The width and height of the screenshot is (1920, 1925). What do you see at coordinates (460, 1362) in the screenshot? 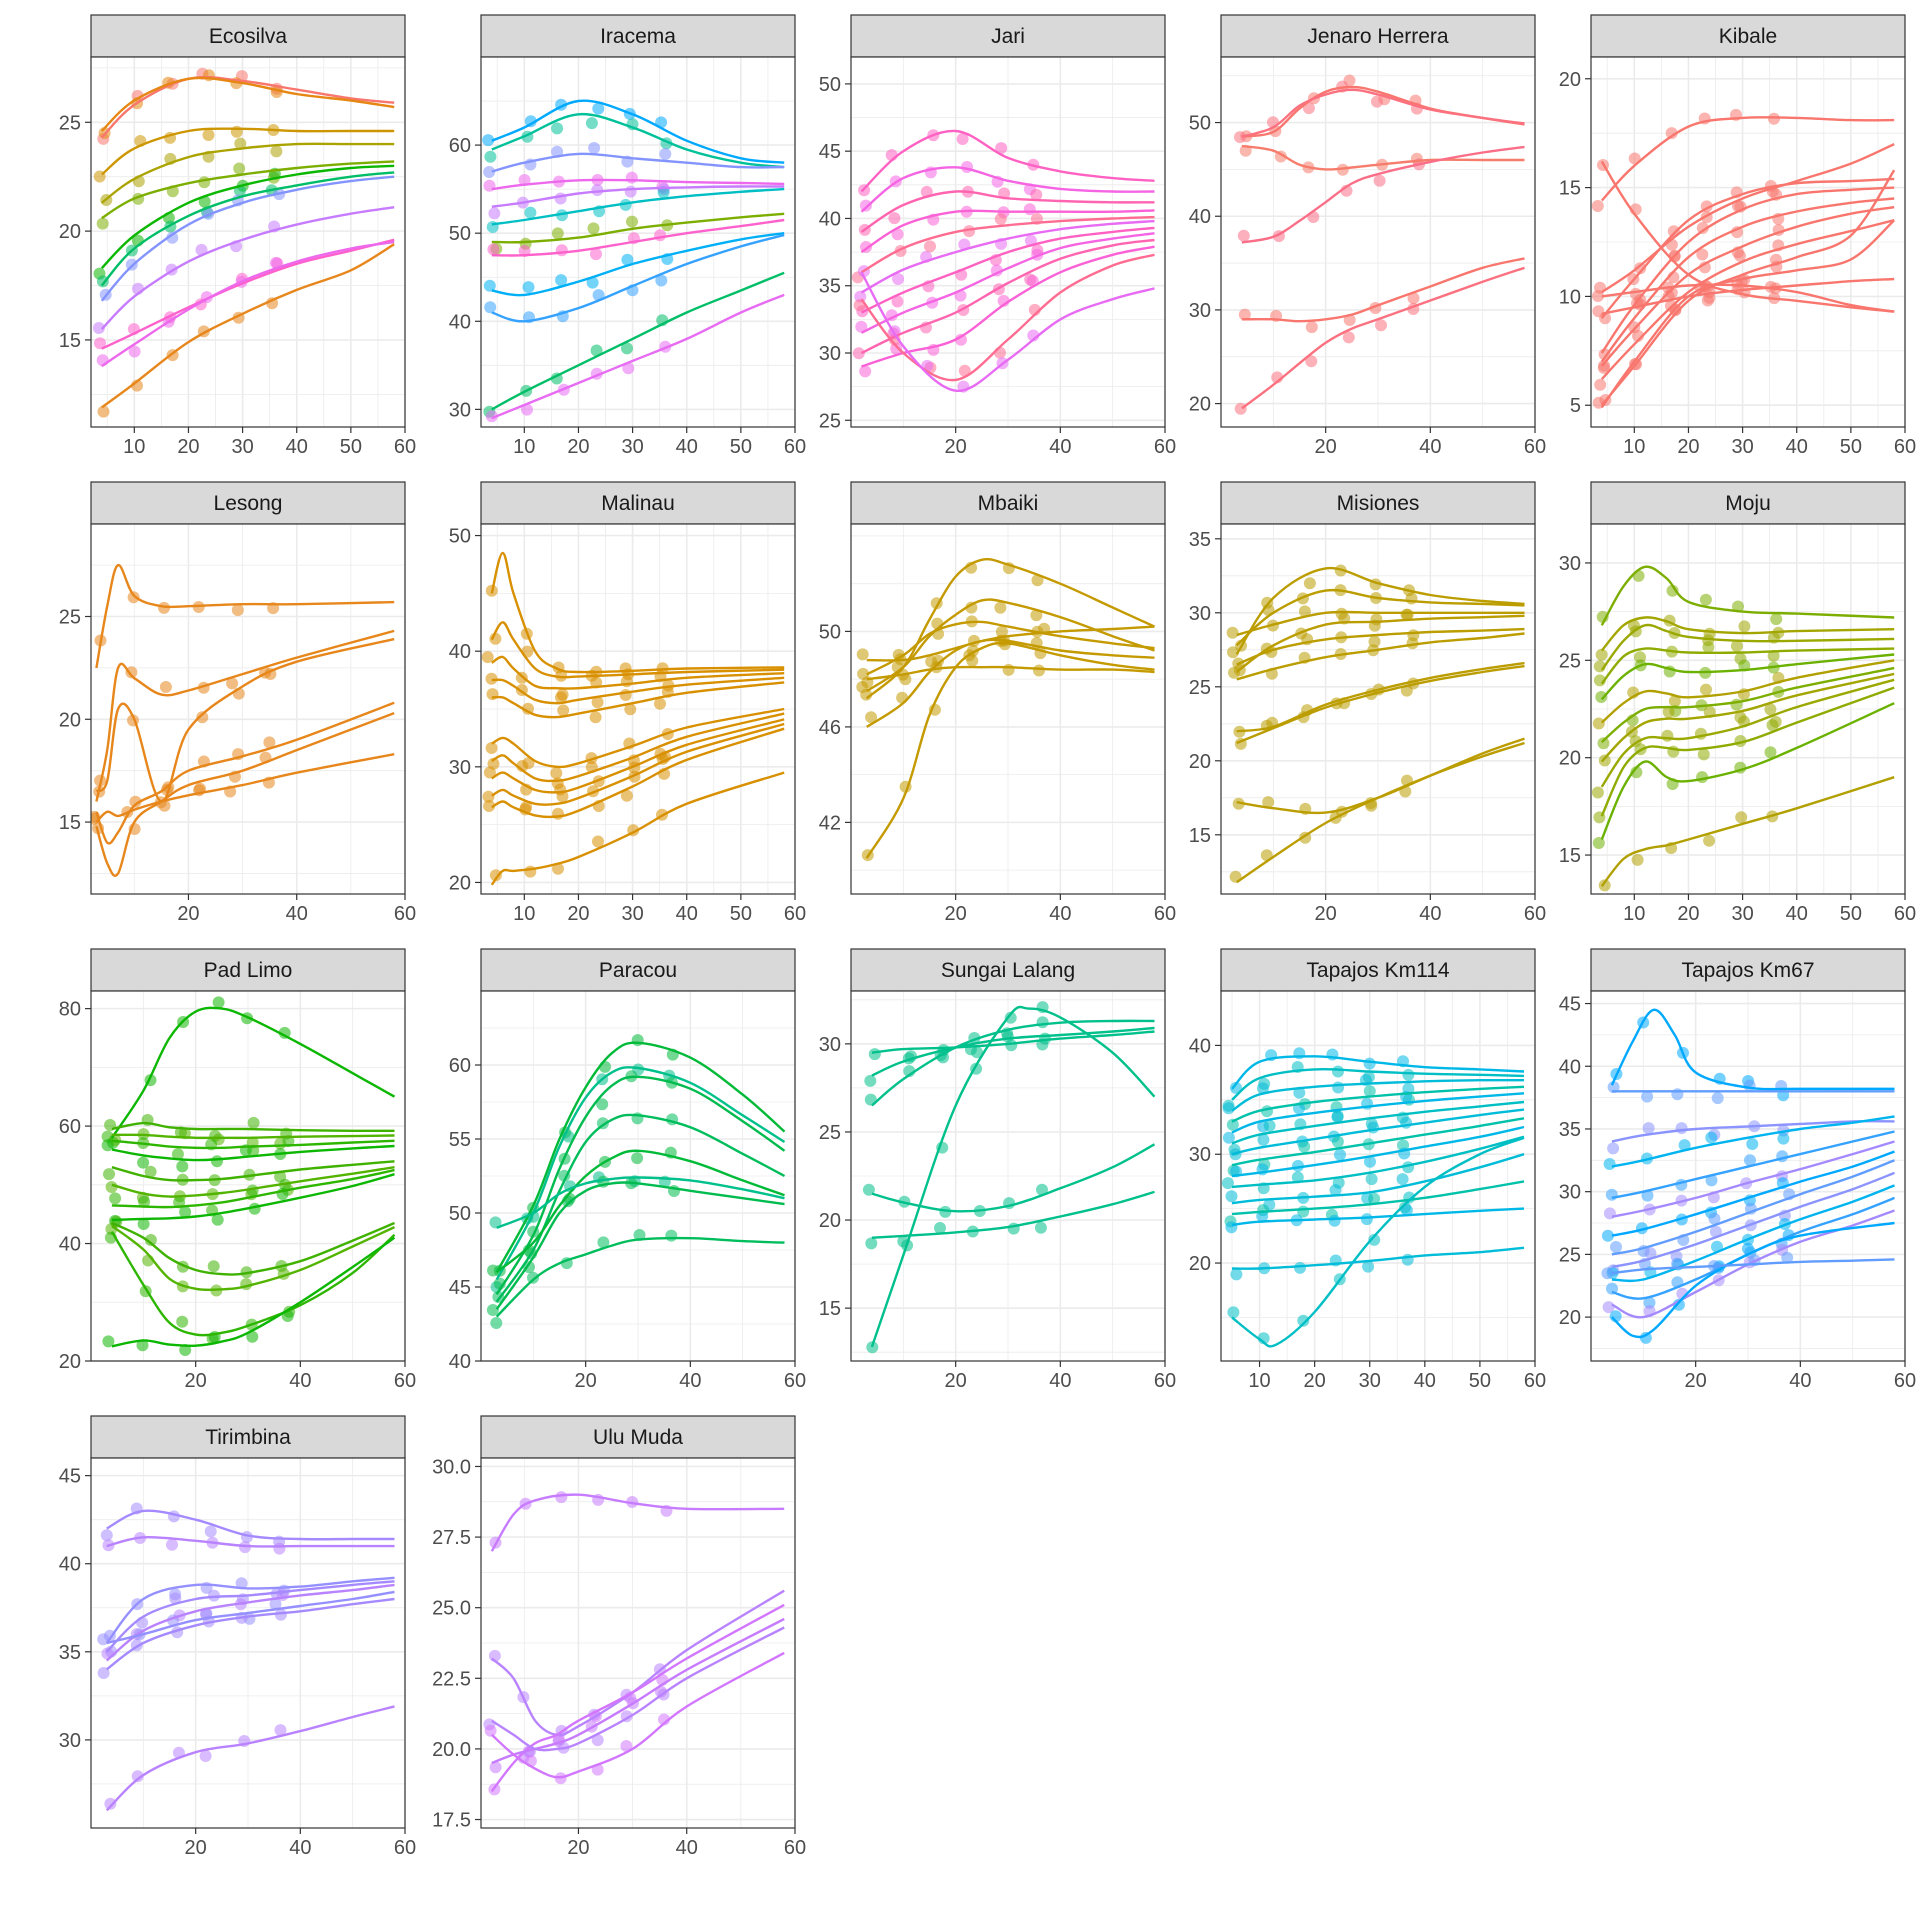
I see `y-tick-label: 40` at bounding box center [460, 1362].